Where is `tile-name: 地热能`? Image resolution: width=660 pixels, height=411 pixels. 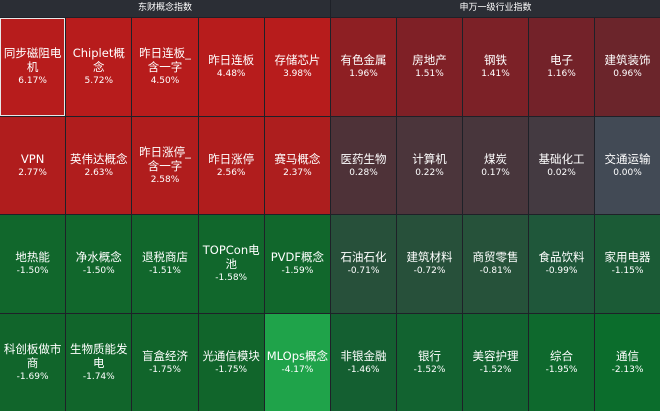 tile-name: 地热能 is located at coordinates (32, 257).